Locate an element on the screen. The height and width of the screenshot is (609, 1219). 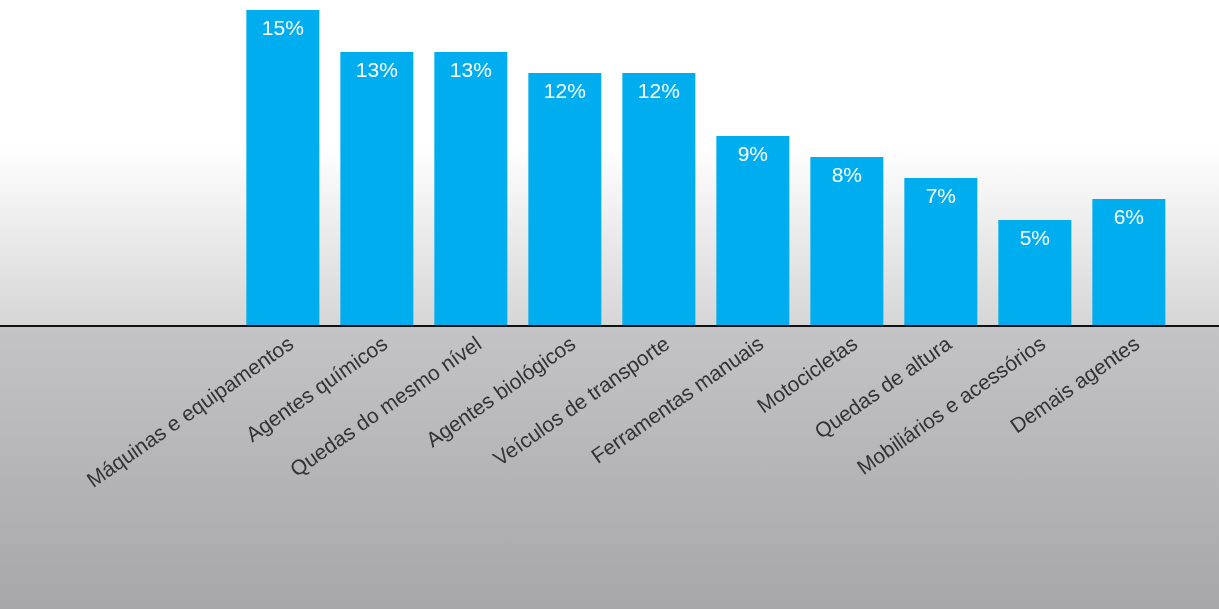
data-label: 6% is located at coordinates (1129, 216).